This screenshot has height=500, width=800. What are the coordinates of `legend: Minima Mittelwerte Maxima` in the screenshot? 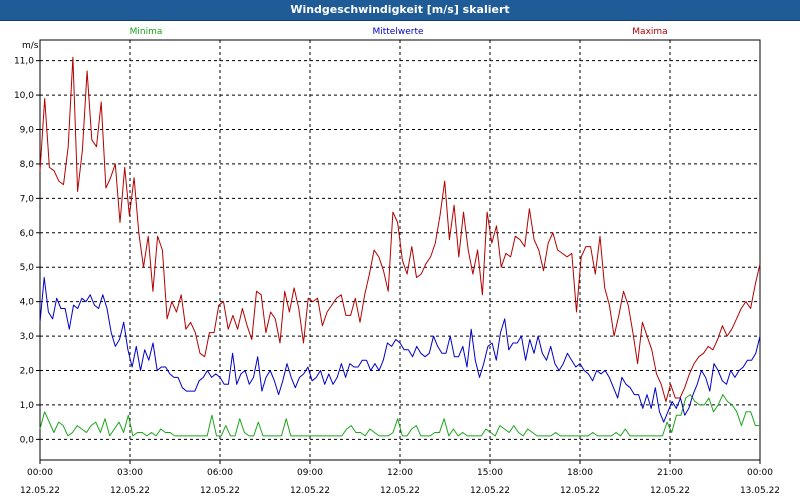 It's located at (399, 32).